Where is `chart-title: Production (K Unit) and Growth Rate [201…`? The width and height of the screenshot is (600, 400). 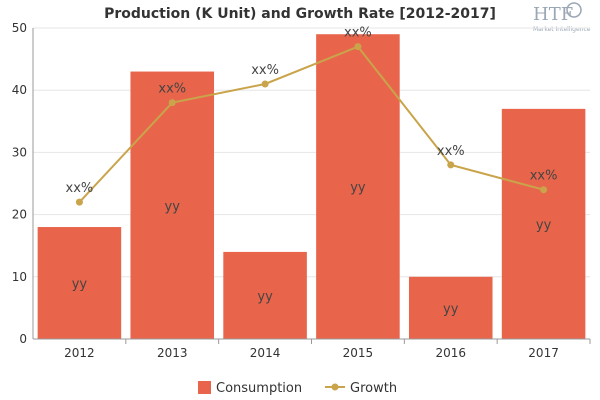
chart-title: Production (K Unit) and Growth Rate [201… is located at coordinates (300, 14).